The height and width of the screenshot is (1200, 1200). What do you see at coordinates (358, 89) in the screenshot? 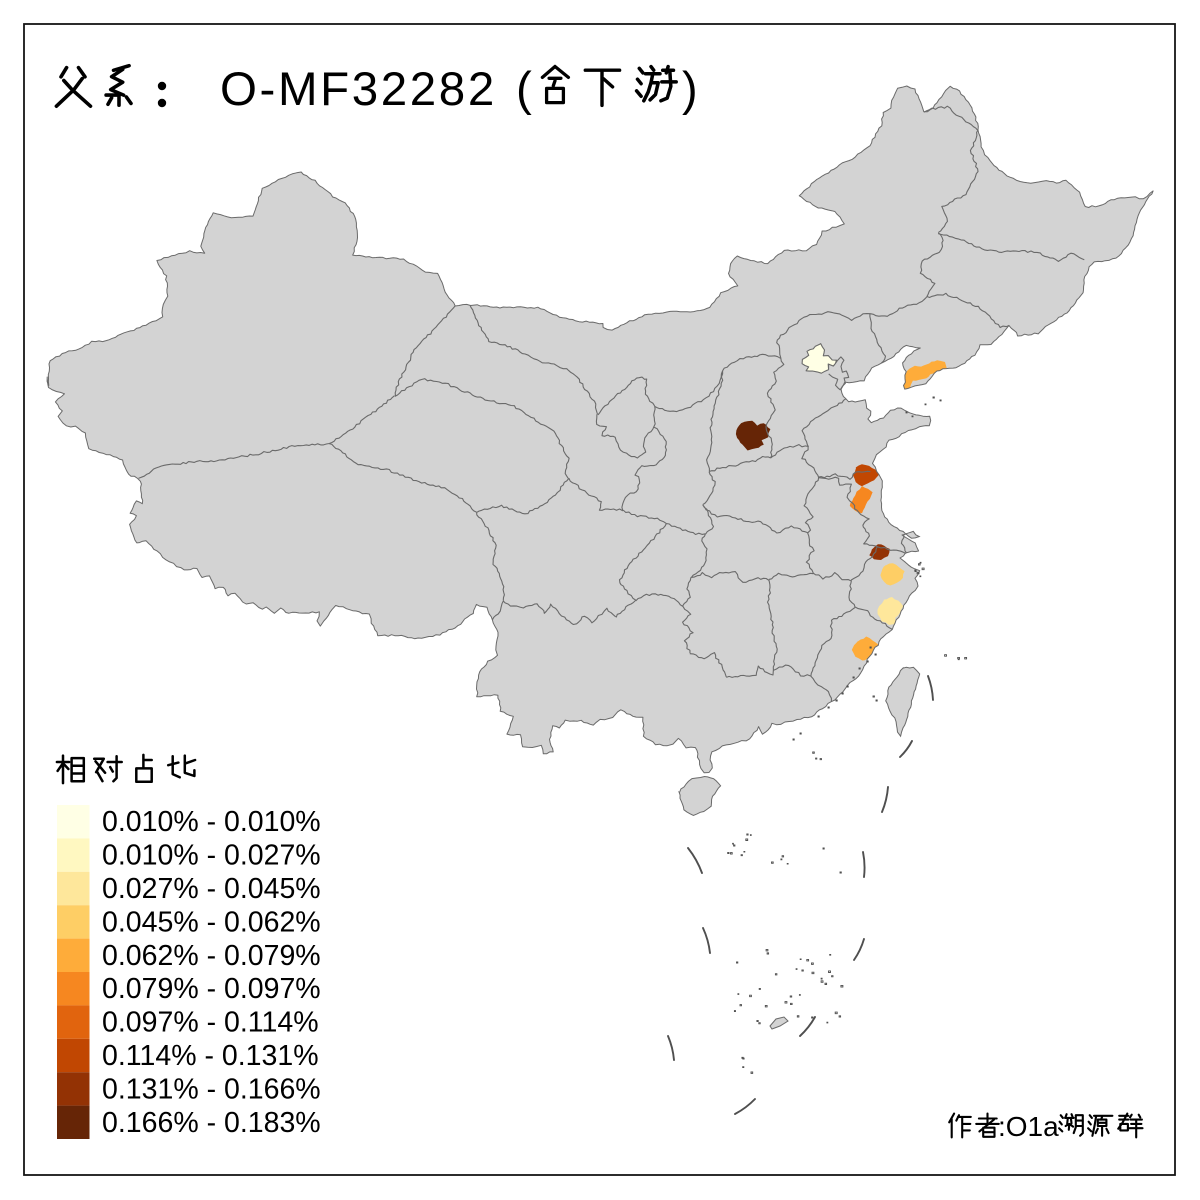
I see `svg-text: O-MF32282` at bounding box center [358, 89].